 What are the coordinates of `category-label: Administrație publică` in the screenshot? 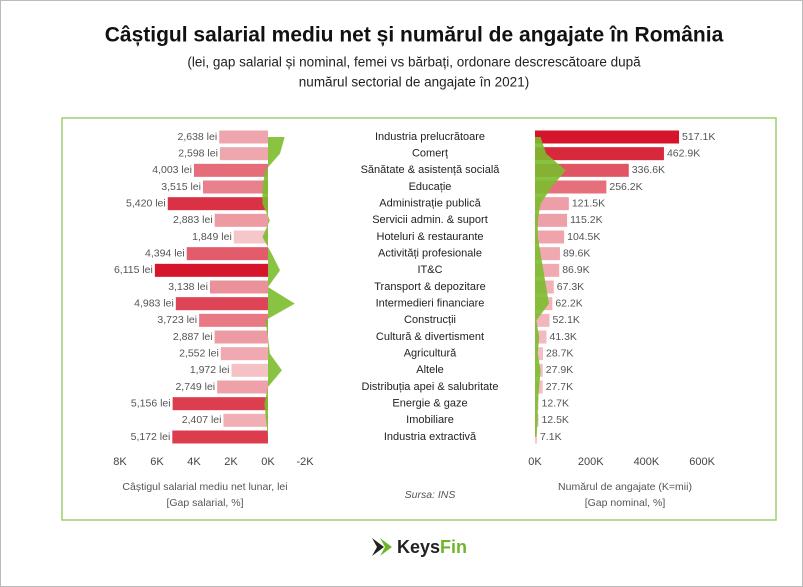 It's located at (430, 204).